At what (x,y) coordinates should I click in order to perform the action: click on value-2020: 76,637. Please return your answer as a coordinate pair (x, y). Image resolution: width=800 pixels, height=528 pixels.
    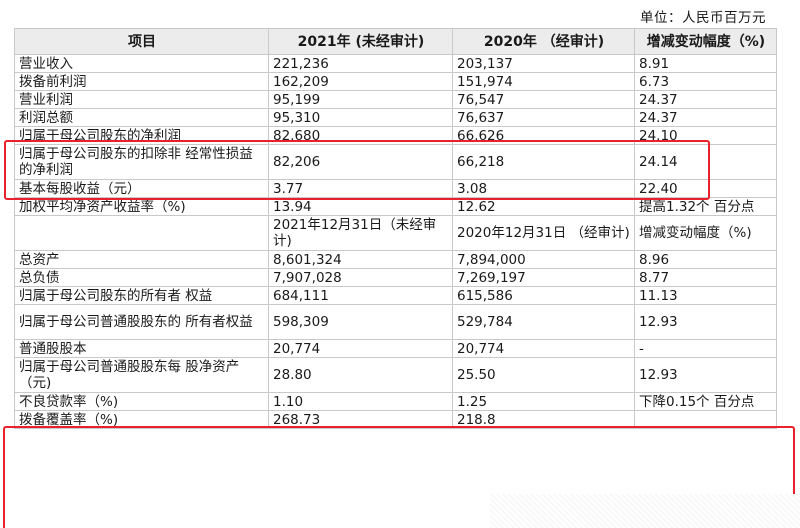
    Looking at the image, I should click on (543, 117).